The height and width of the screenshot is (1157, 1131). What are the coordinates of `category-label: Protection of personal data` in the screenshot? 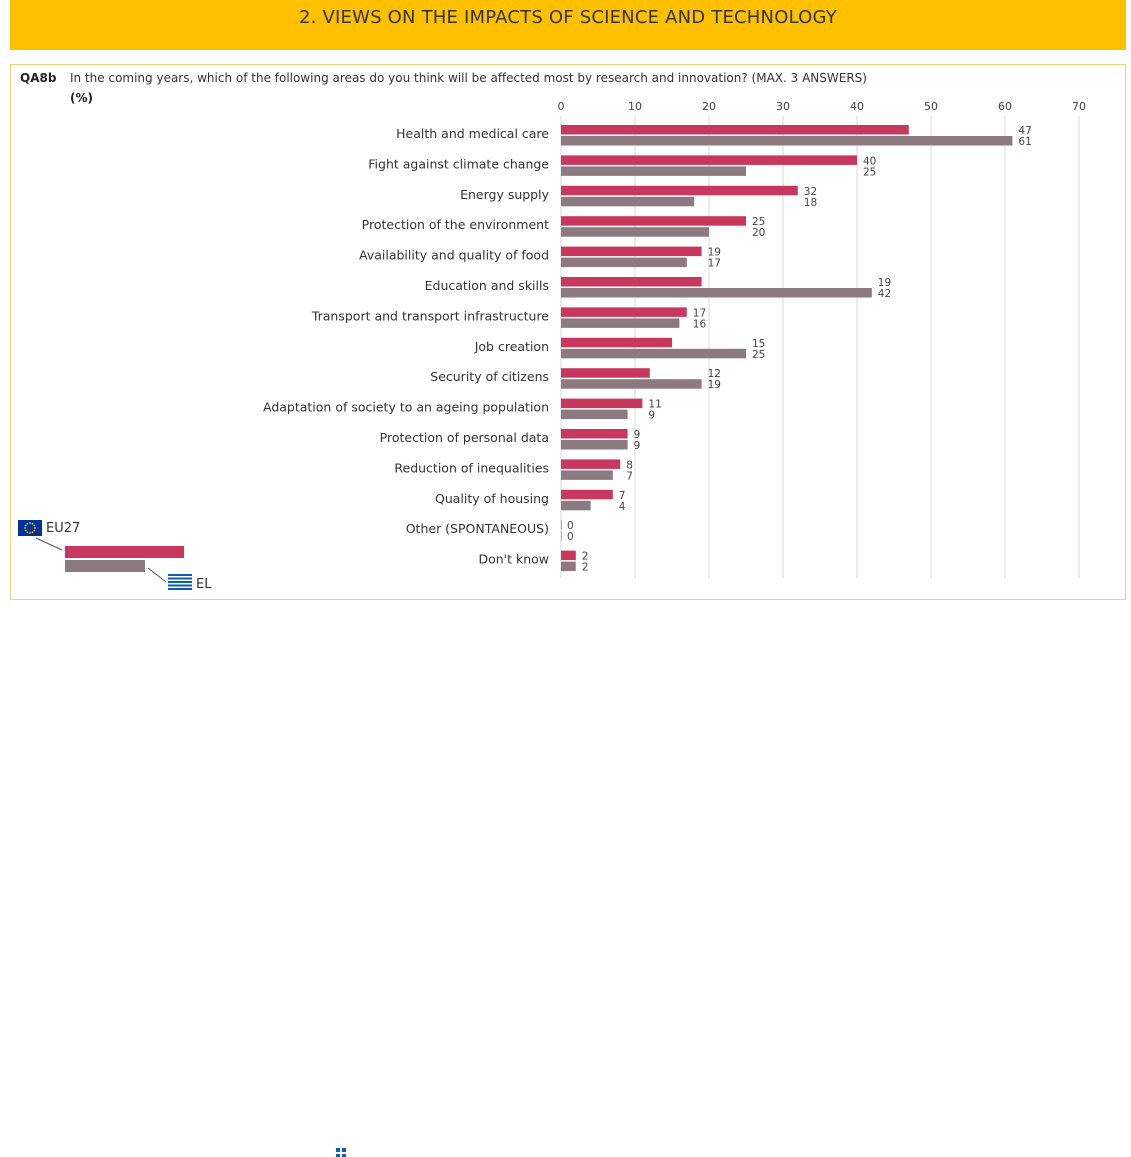 It's located at (464, 437).